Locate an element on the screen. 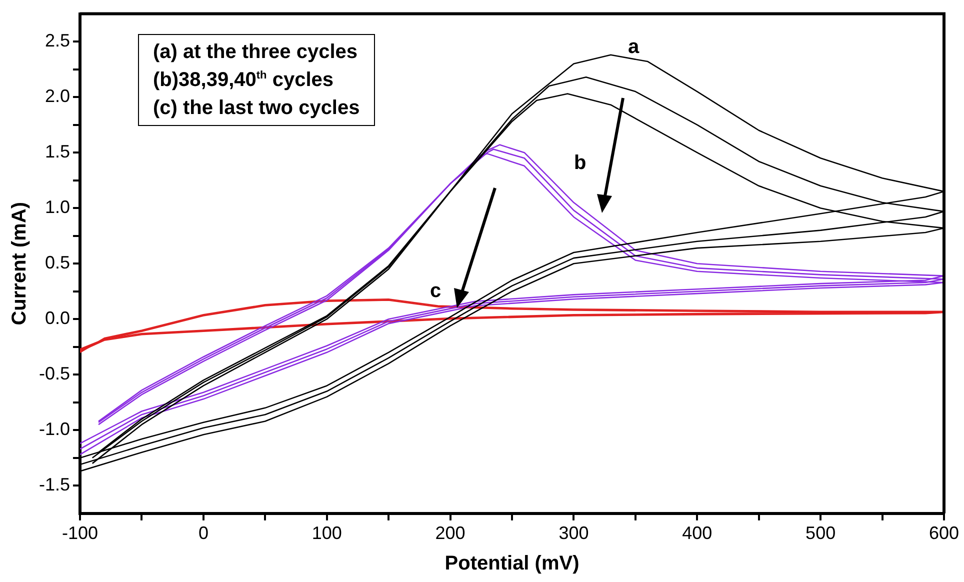  annotation: a is located at coordinates (634, 47).